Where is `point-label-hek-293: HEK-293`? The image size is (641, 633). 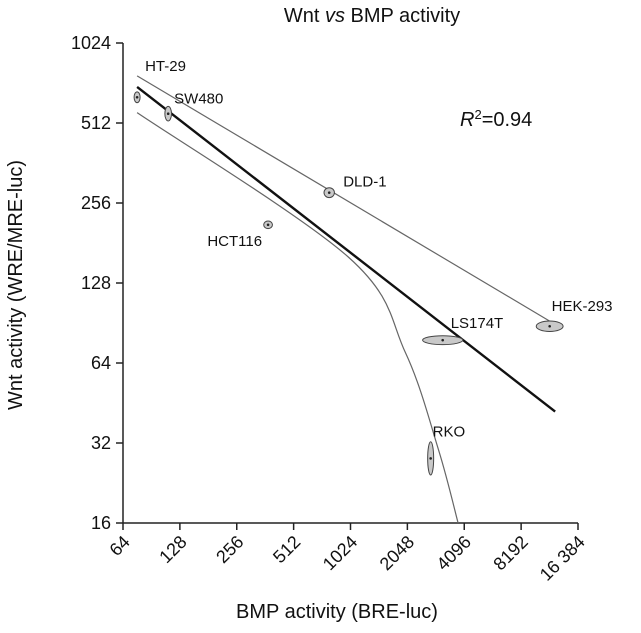 point-label-hek-293: HEK-293 is located at coordinates (582, 306).